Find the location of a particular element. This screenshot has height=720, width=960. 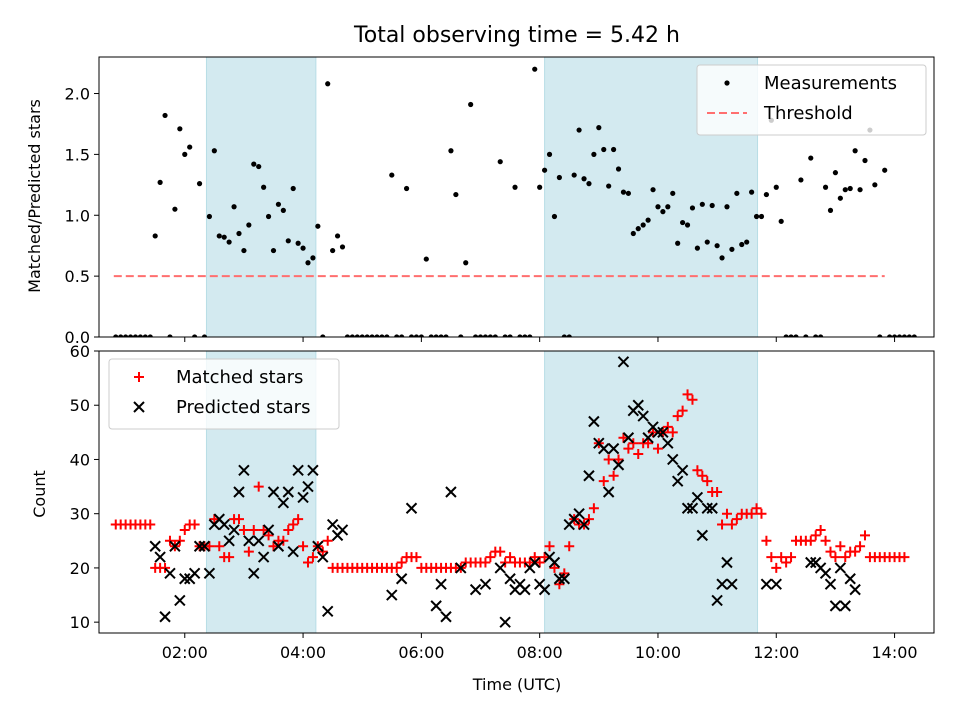

y-tick-label: 0.0 is located at coordinates (77, 337).